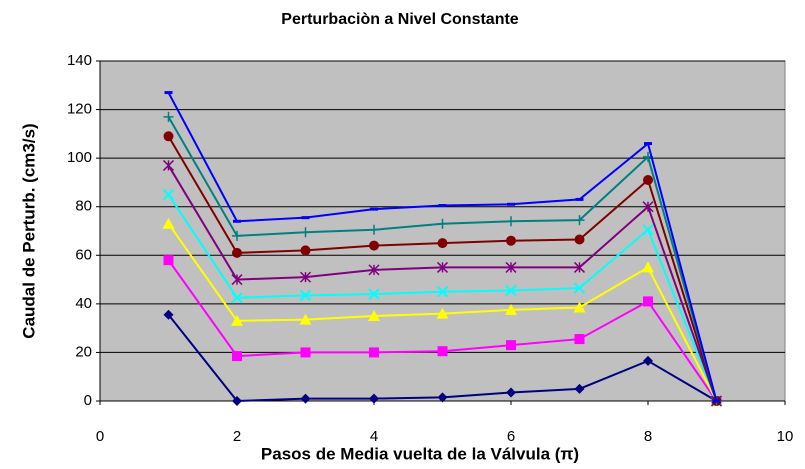 The width and height of the screenshot is (805, 469). What do you see at coordinates (79, 109) in the screenshot?
I see `y-tick-label: 120` at bounding box center [79, 109].